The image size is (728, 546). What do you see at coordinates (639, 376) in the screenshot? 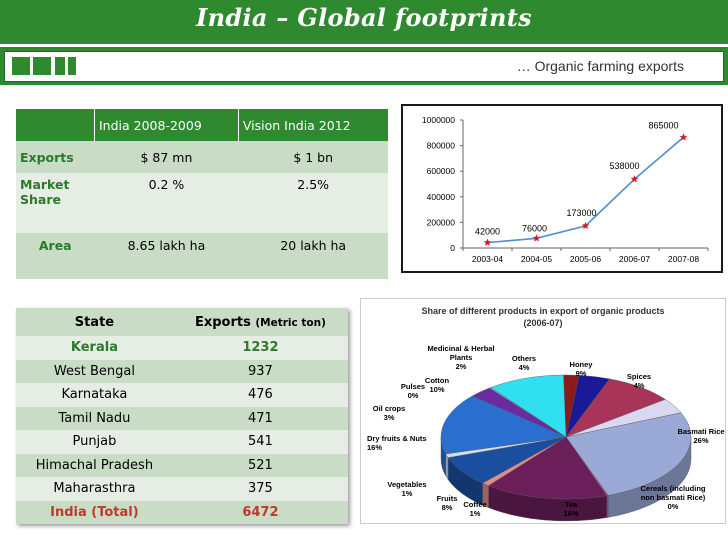
I see `pie-label-line: Spices` at bounding box center [639, 376].